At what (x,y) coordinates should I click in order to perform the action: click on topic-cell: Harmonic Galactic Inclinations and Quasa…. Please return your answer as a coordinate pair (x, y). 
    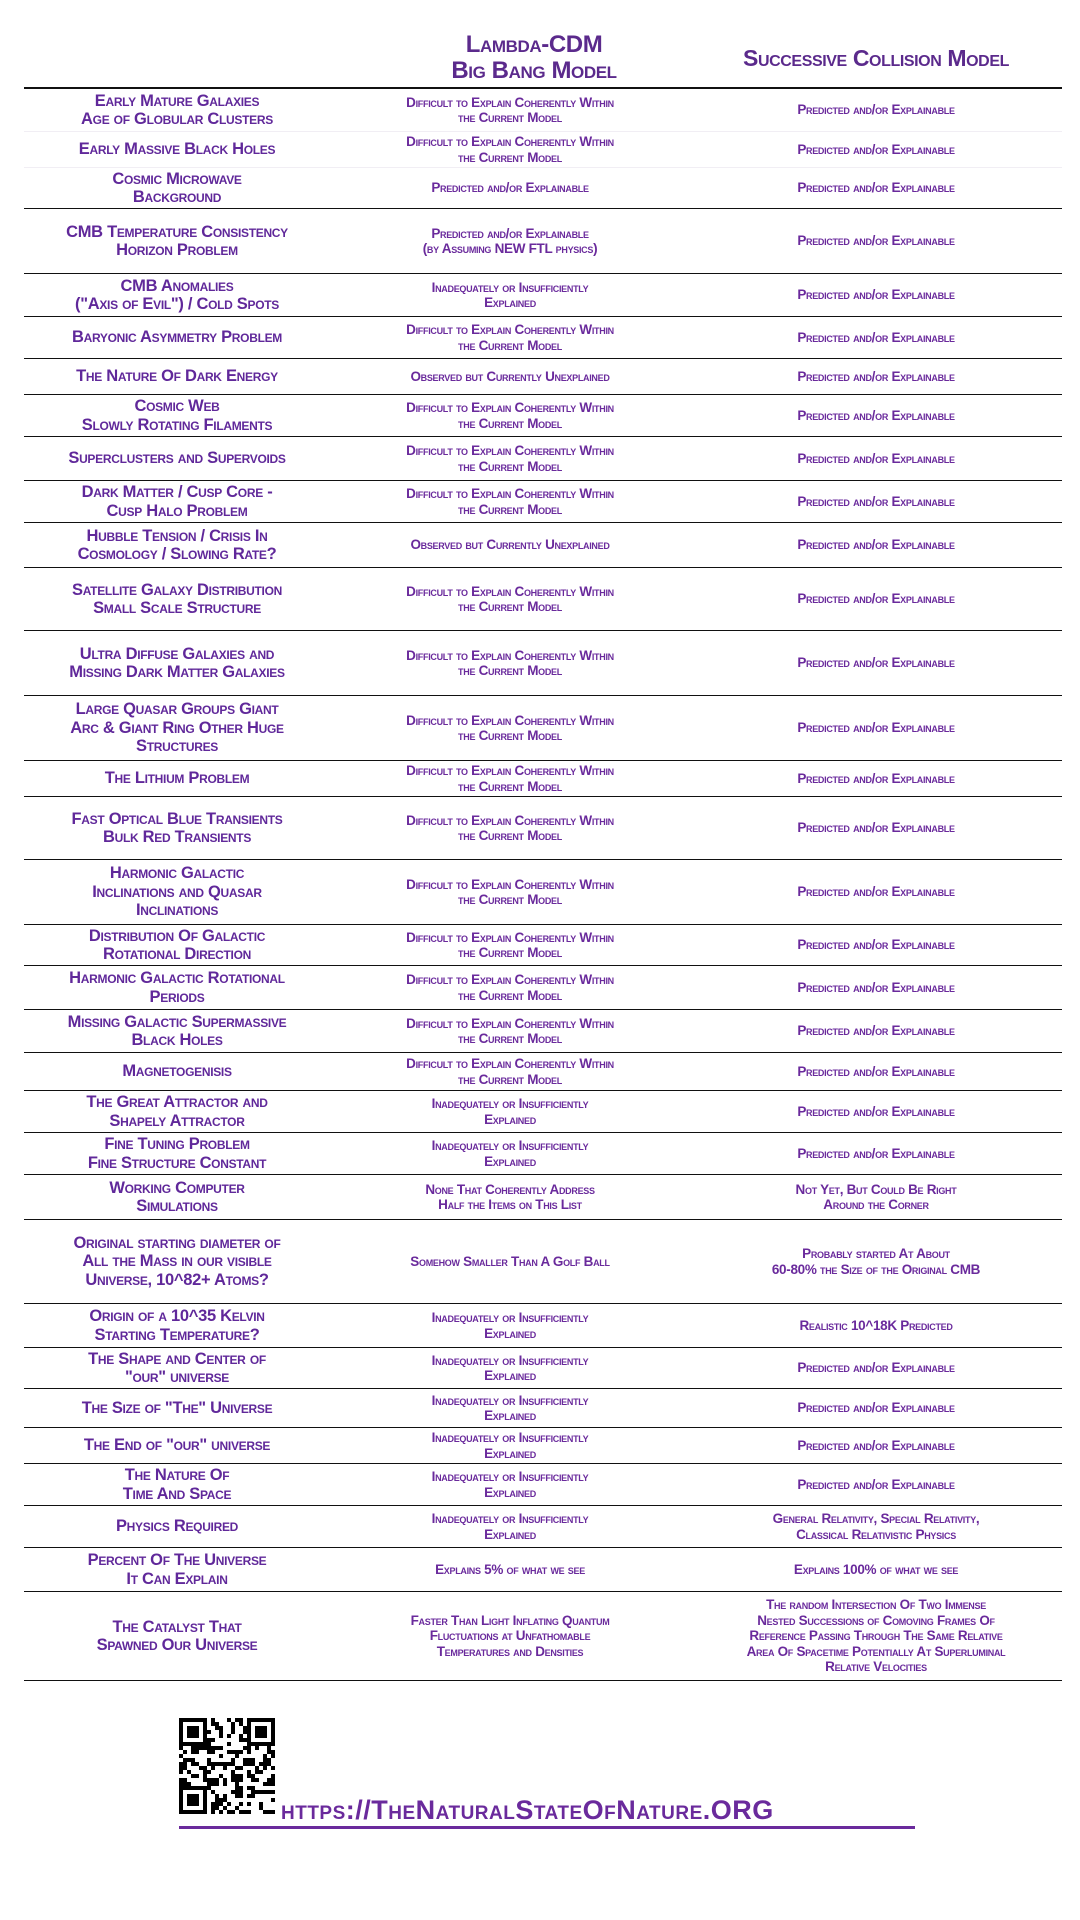
    Looking at the image, I should click on (177, 892).